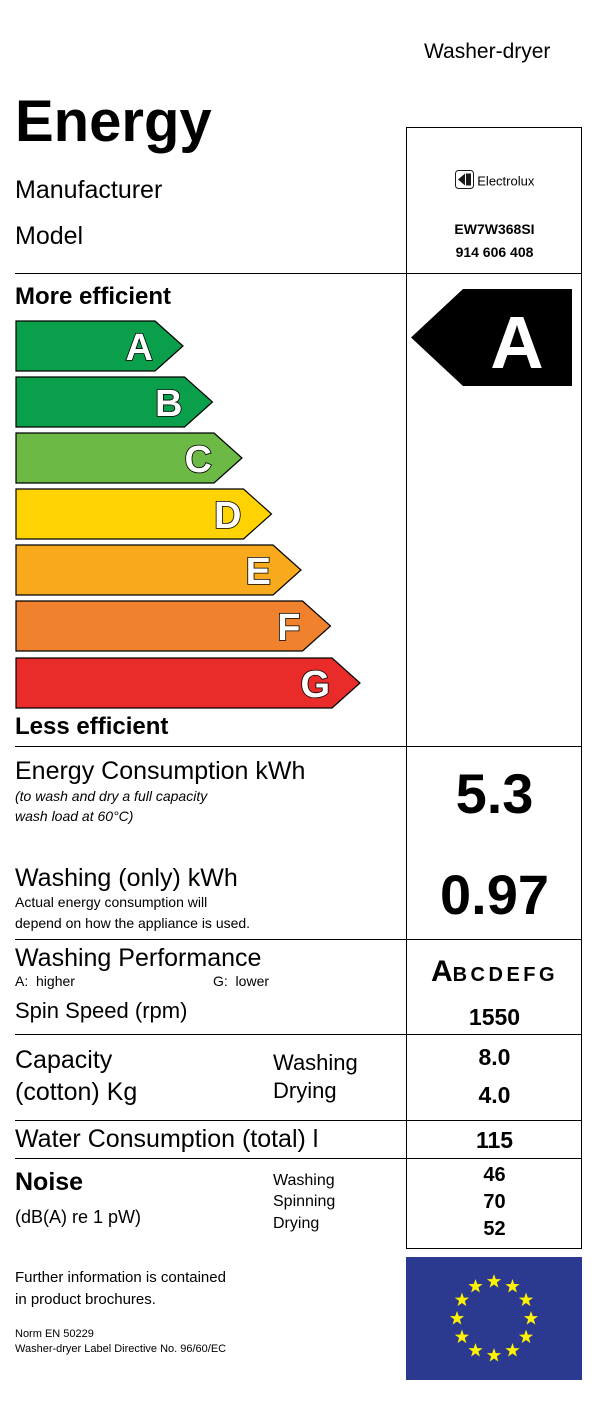 This screenshot has height=1402, width=600. Describe the element at coordinates (298, 1120) in the screenshot. I see `divider-capacity` at that location.